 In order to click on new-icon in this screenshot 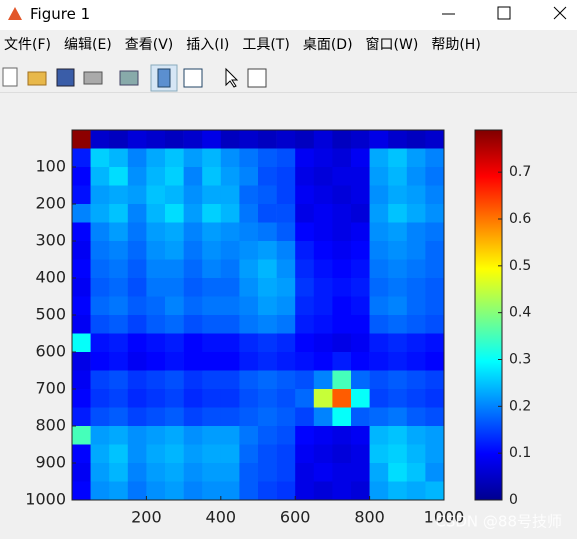, I will do `click(10, 77)`.